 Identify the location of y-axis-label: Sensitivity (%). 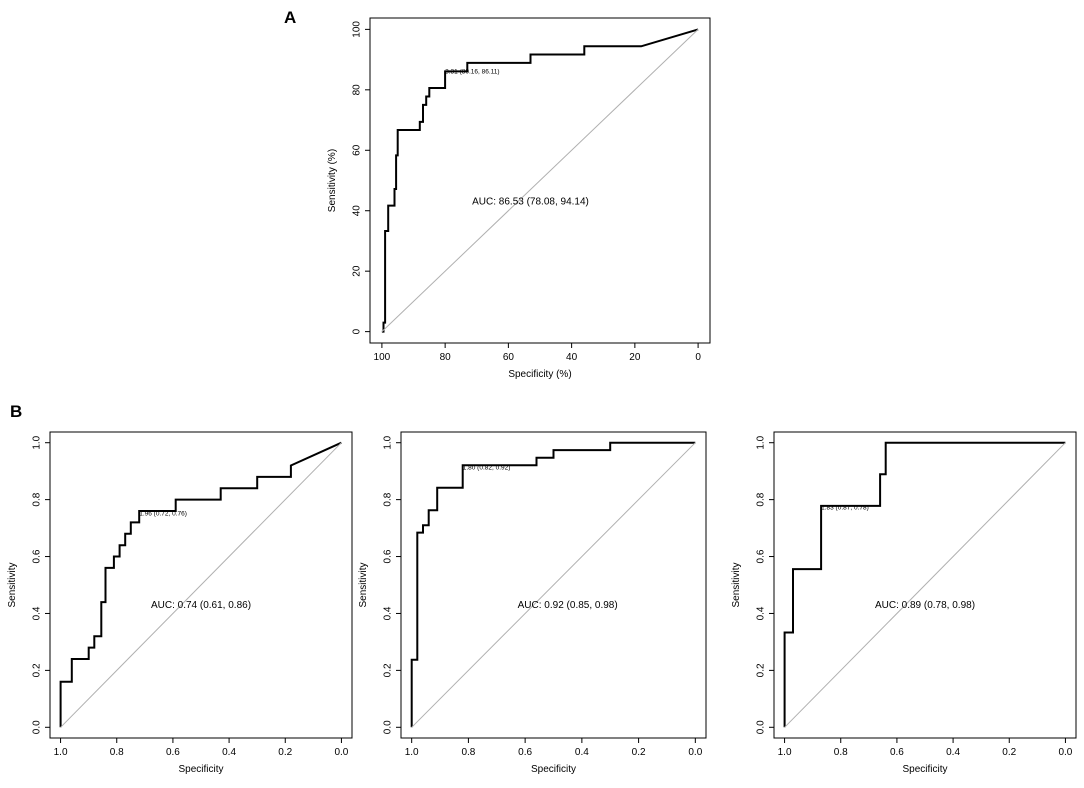
(332, 180).